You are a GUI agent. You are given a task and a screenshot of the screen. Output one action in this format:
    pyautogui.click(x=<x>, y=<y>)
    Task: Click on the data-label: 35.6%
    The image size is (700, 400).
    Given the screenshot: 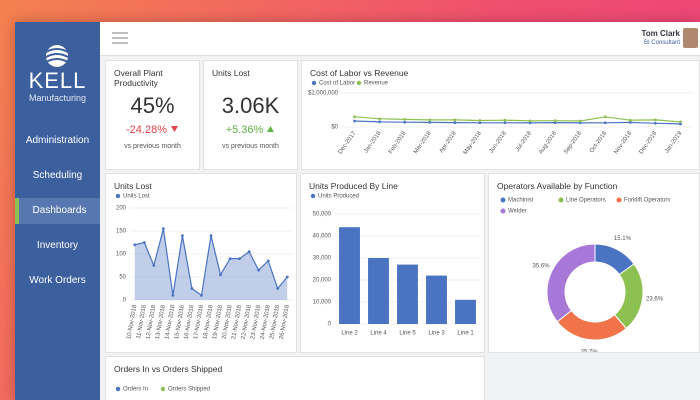 What is the action you would take?
    pyautogui.click(x=542, y=266)
    